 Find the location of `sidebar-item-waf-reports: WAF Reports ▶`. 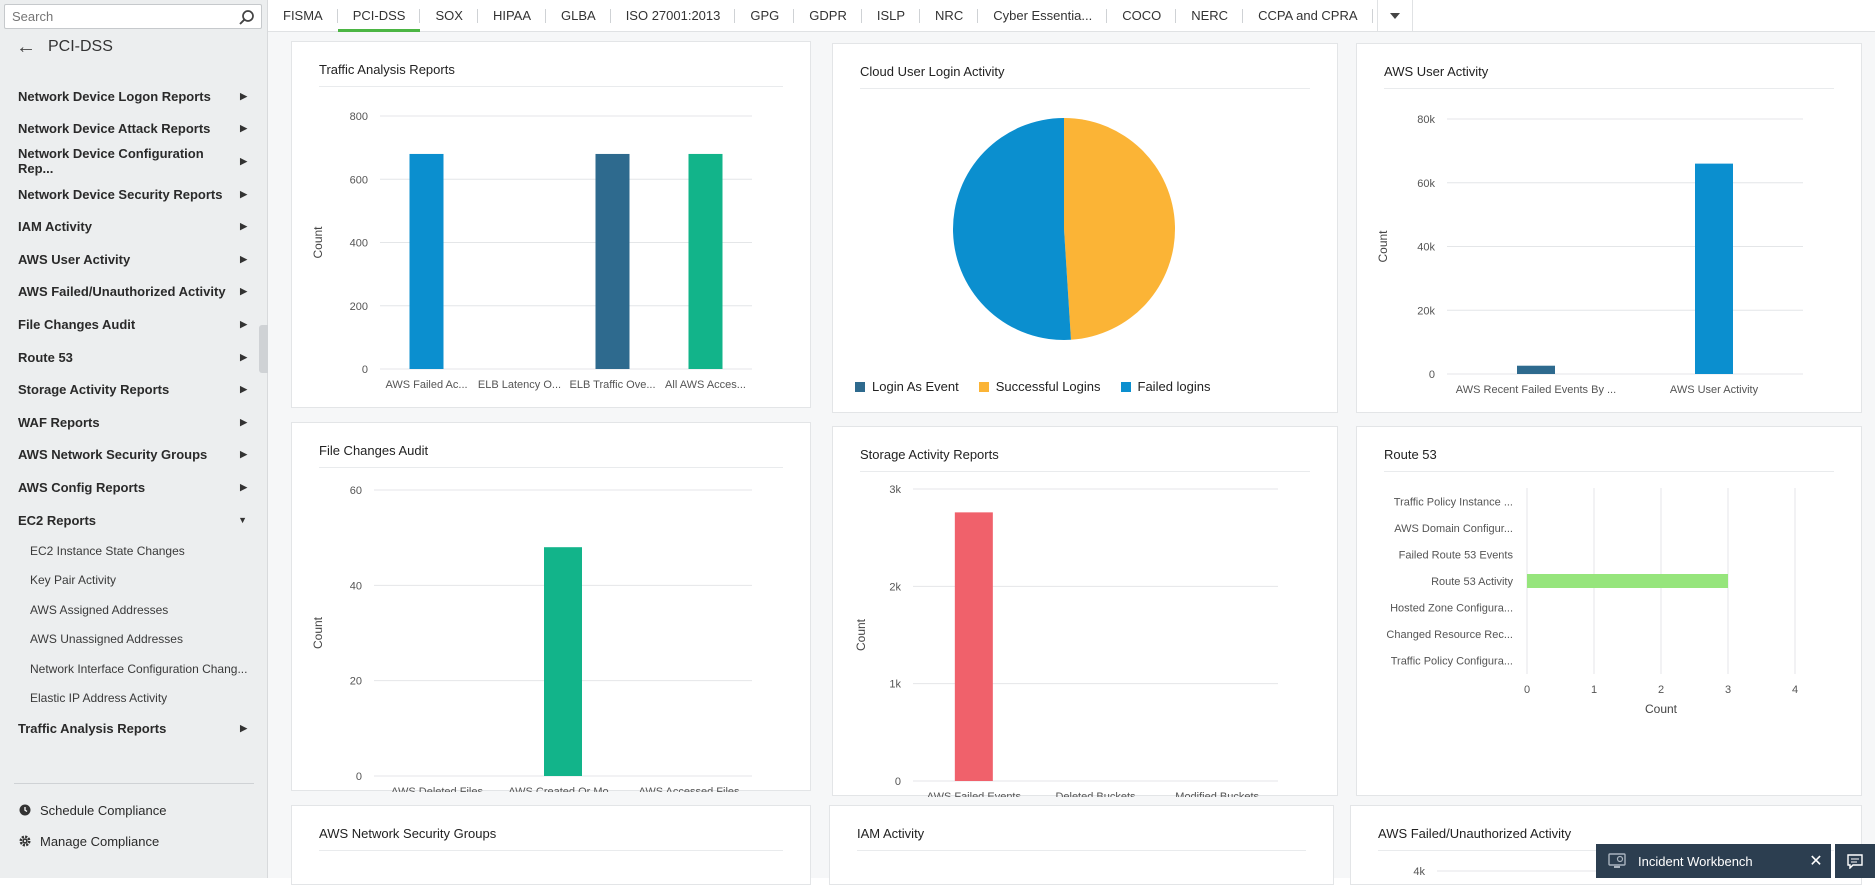

sidebar-item-waf-reports: WAF Reports ▶ is located at coordinates (133, 422).